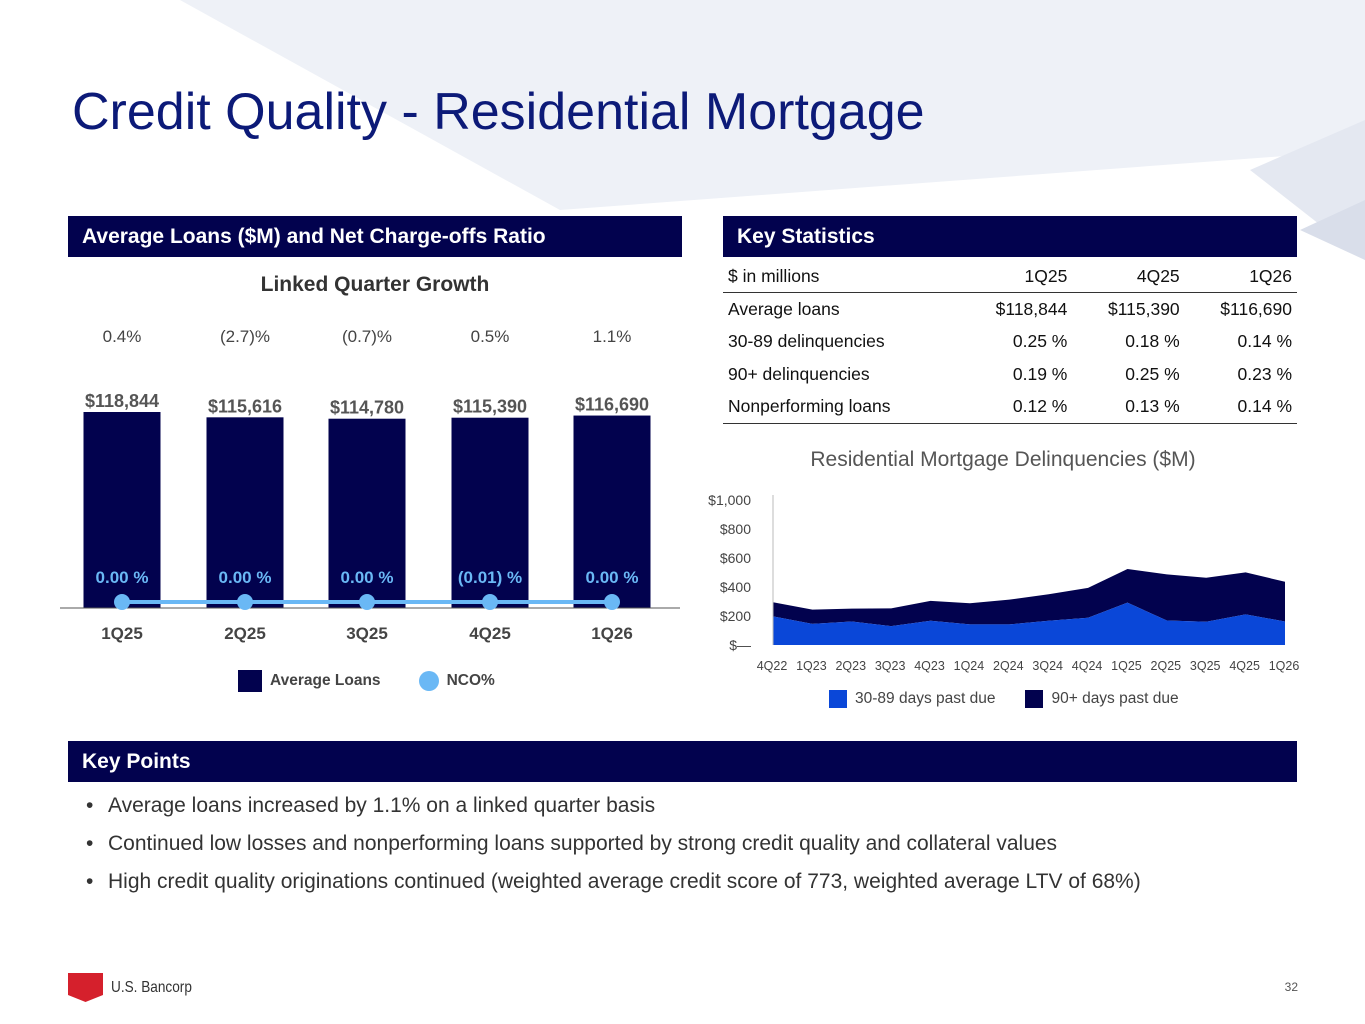  What do you see at coordinates (1040, 373) in the screenshot?
I see `cell: 0.19 %` at bounding box center [1040, 373].